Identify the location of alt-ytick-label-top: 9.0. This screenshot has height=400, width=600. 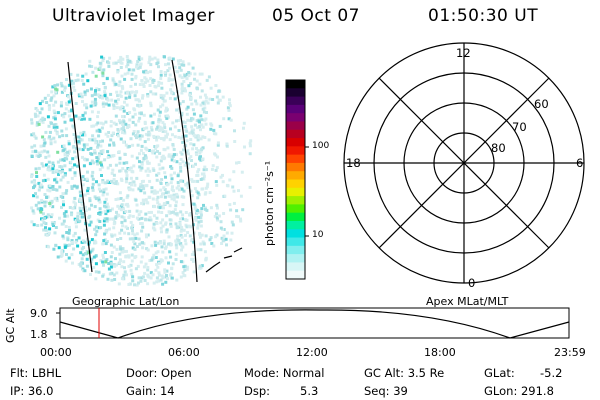
(39, 313).